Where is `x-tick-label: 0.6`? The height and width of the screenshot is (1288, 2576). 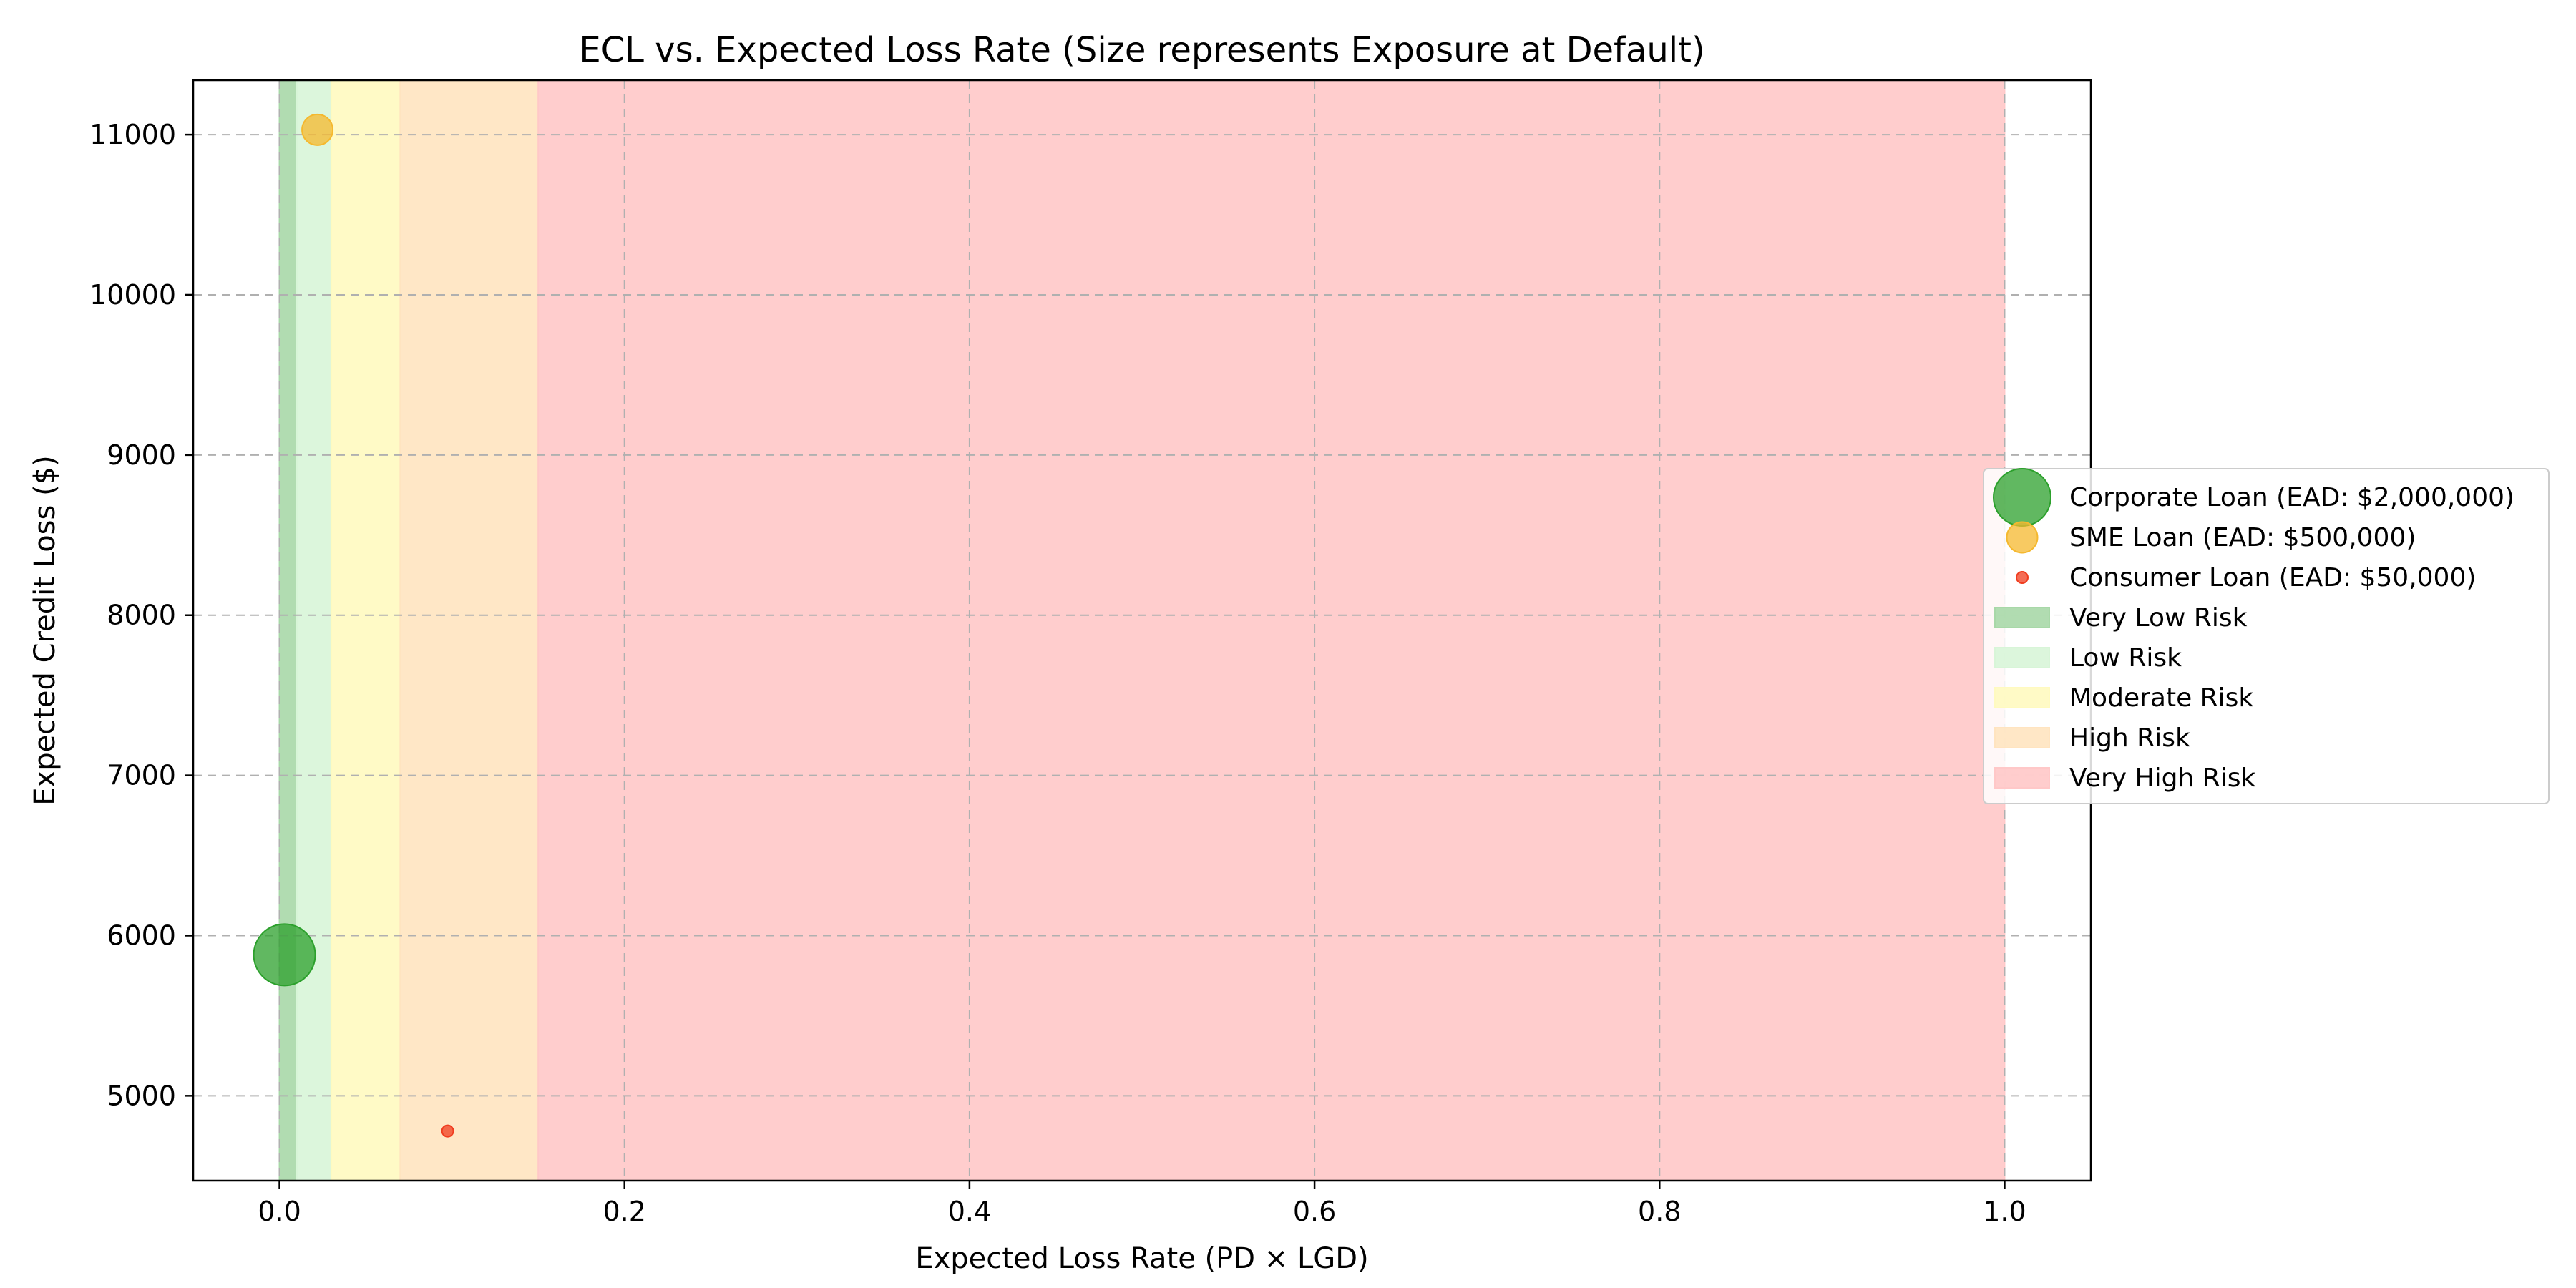
x-tick-label: 0.6 is located at coordinates (1314, 1211).